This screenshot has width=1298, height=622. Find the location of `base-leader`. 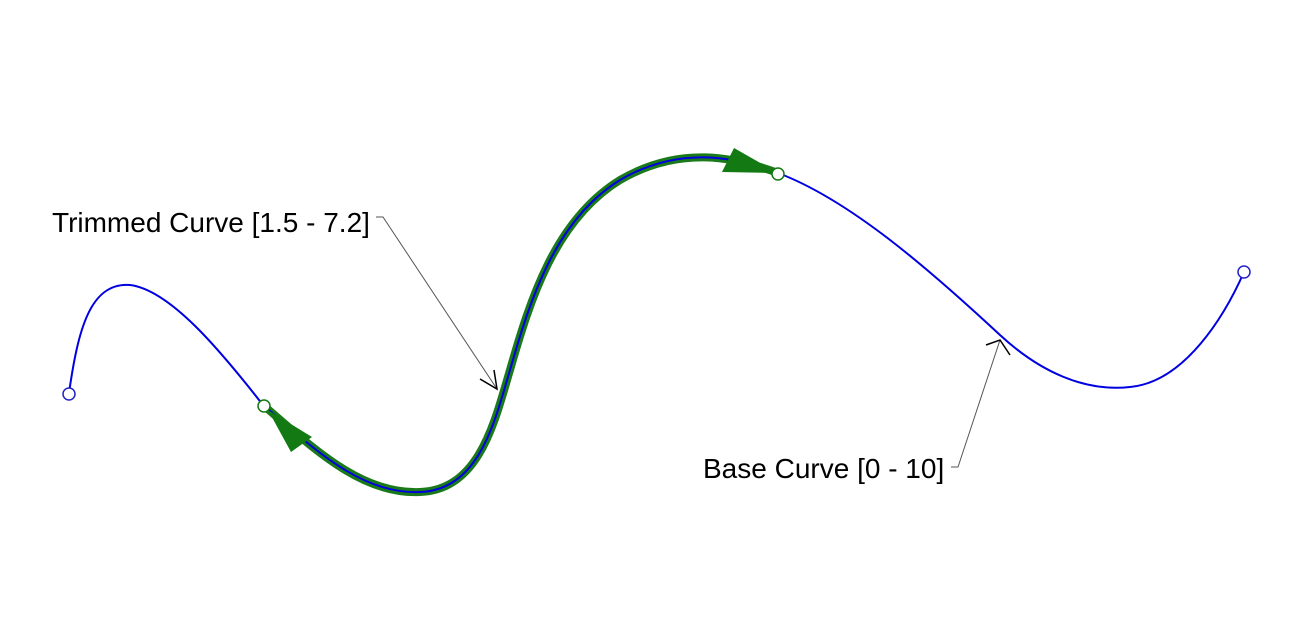

base-leader is located at coordinates (981, 403).